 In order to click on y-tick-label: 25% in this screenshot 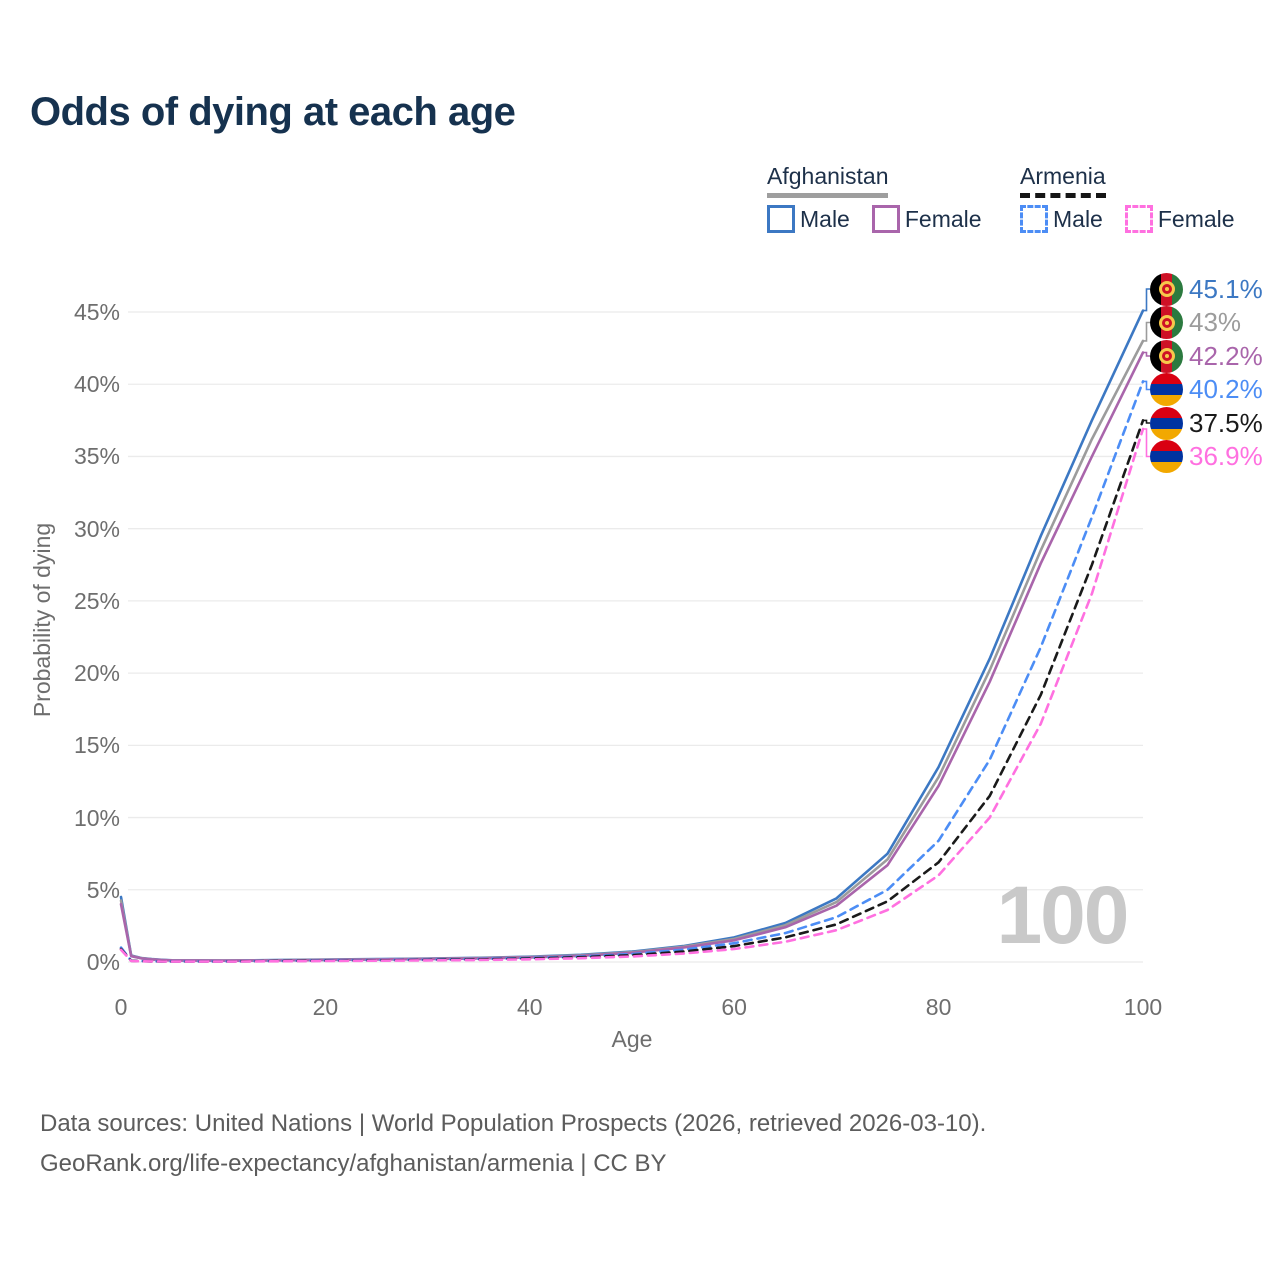, I will do `click(96, 600)`.